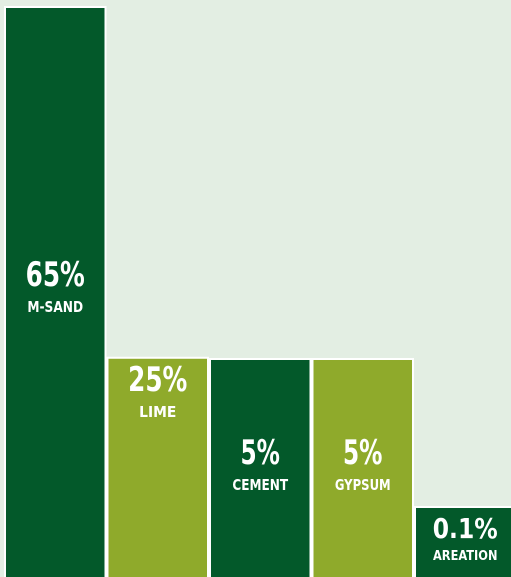 The image size is (511, 577). Describe the element at coordinates (465, 556) in the screenshot. I see `category-label-areation: AREATION` at that location.